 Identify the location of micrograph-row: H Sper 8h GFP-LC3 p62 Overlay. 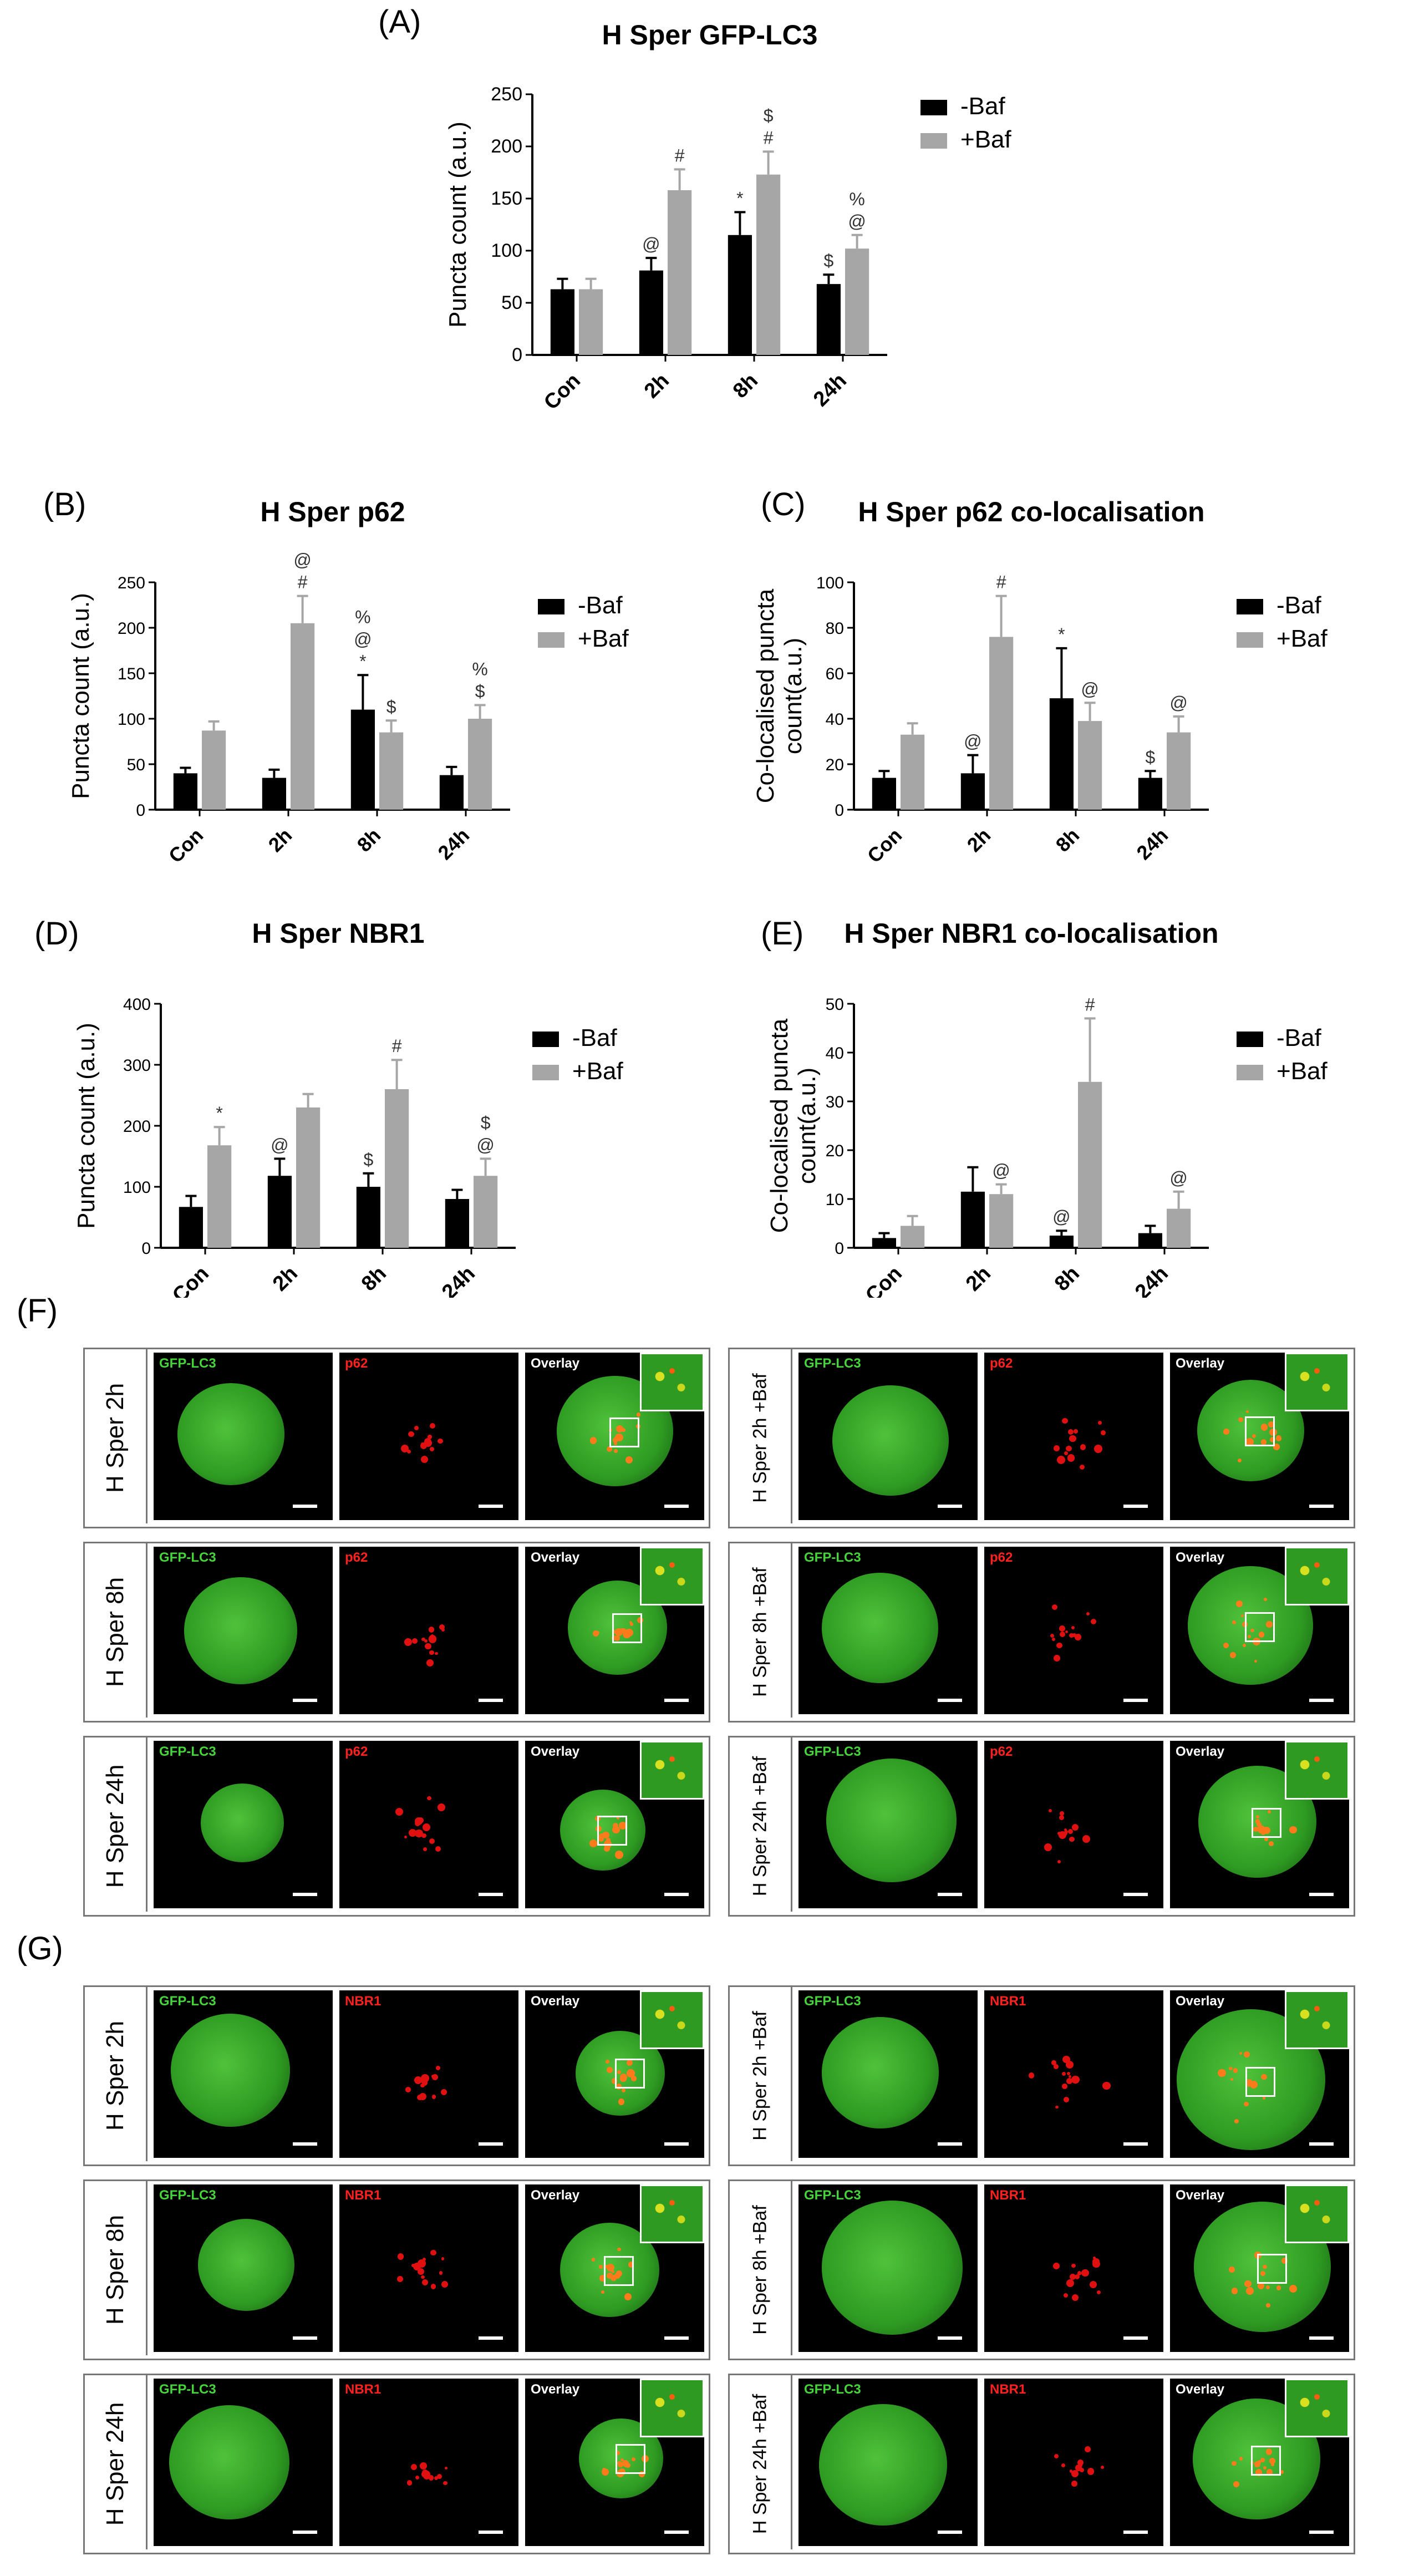
(397, 1632).